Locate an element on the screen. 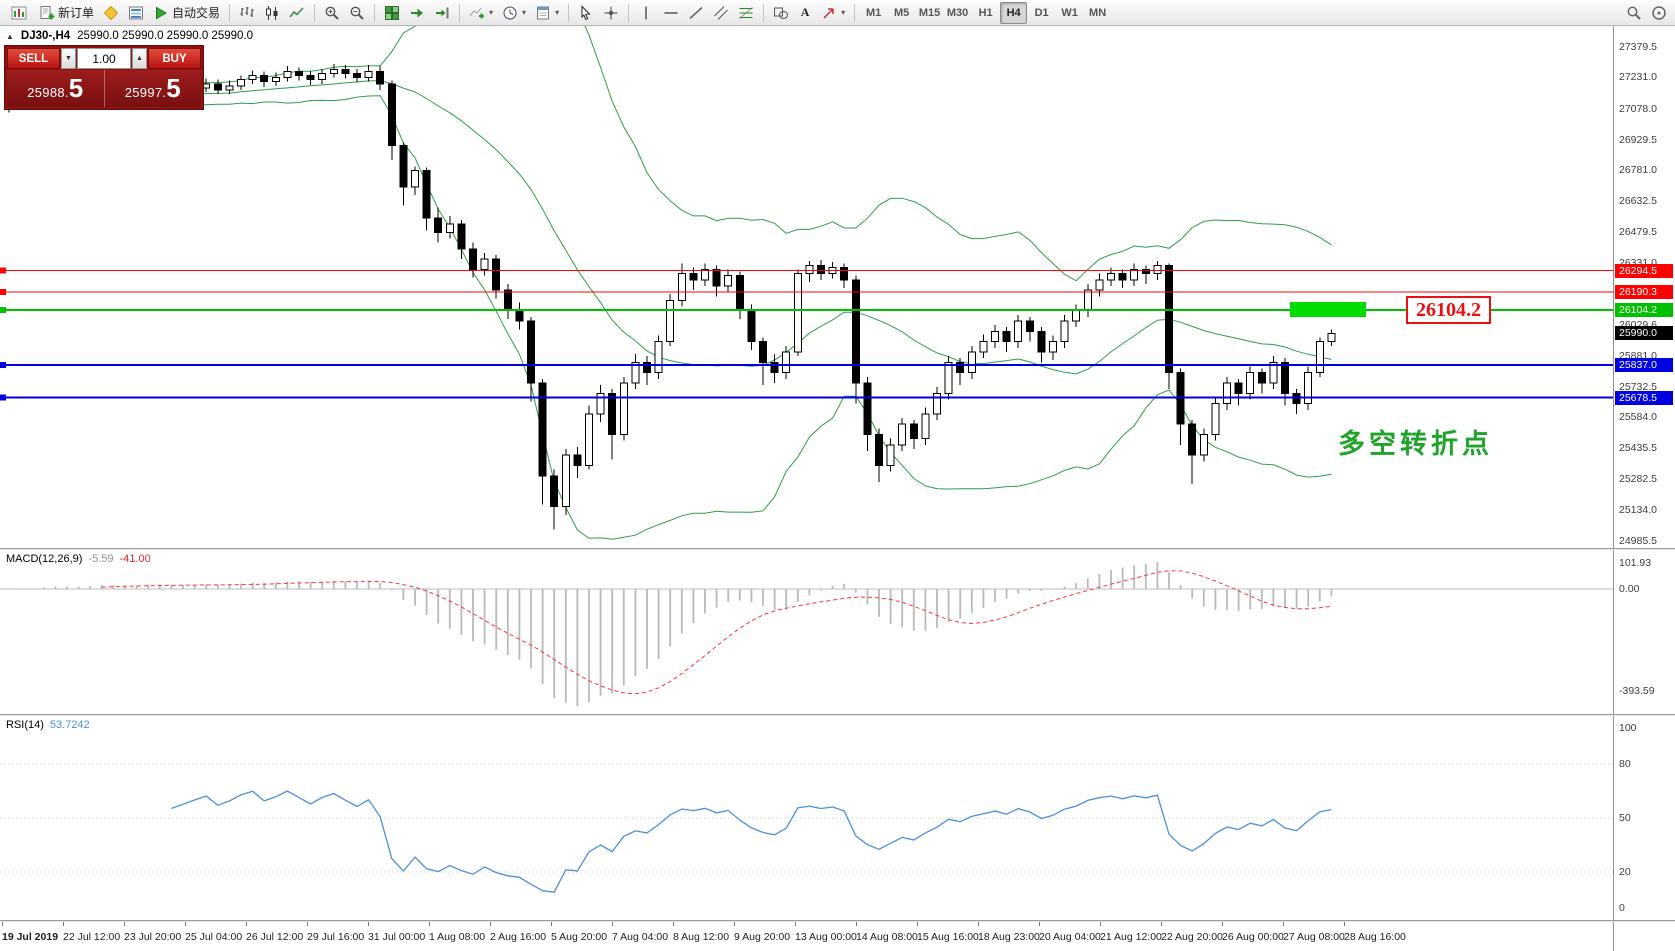  chart-window-icon is located at coordinates (19, 13).